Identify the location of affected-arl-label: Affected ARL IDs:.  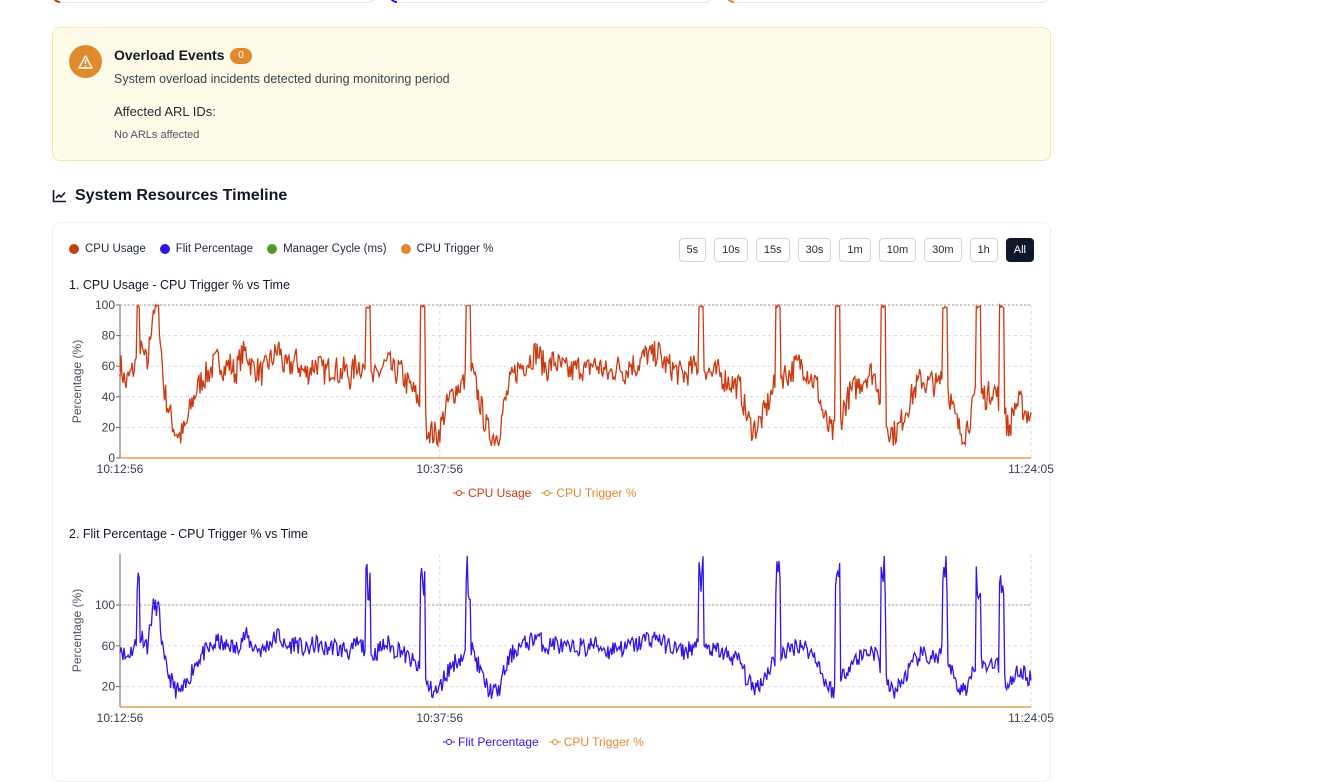
(165, 111).